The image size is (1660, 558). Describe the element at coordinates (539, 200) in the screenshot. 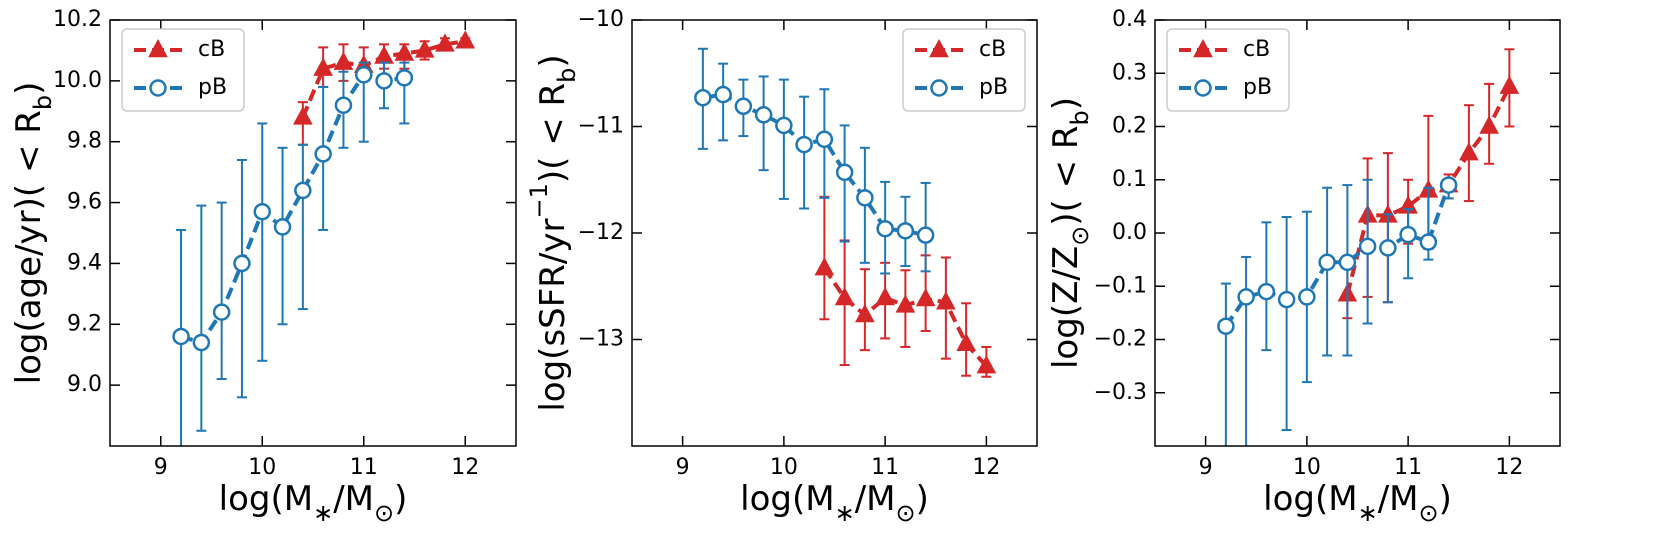

I see `label-part: −1` at that location.